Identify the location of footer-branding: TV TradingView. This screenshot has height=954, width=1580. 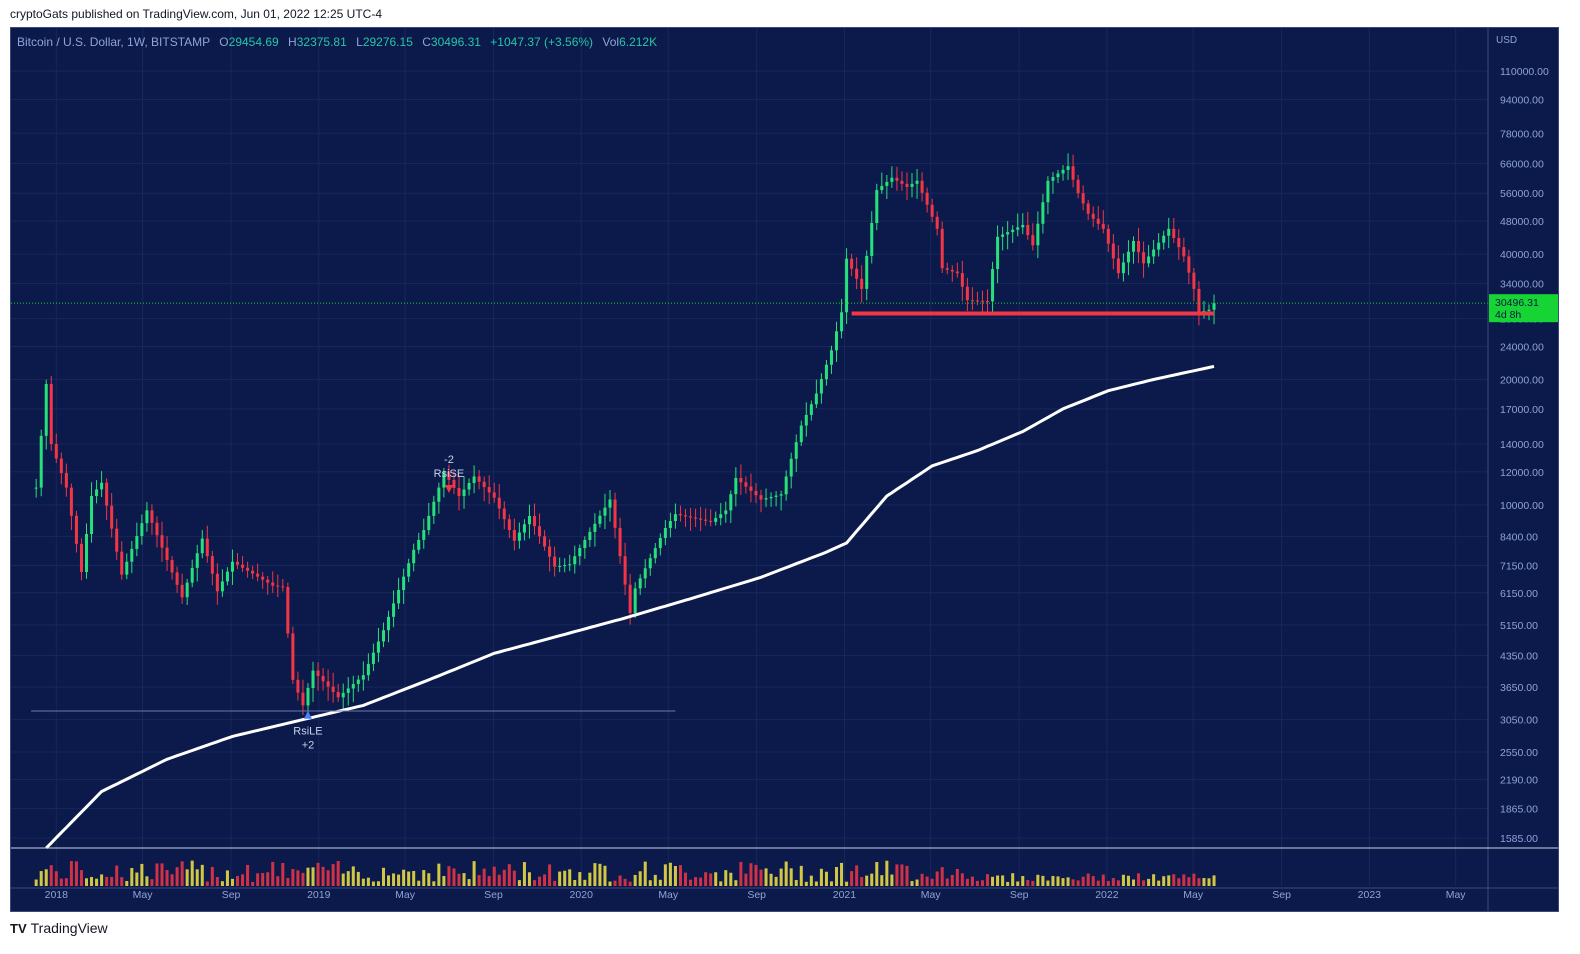
(59, 928).